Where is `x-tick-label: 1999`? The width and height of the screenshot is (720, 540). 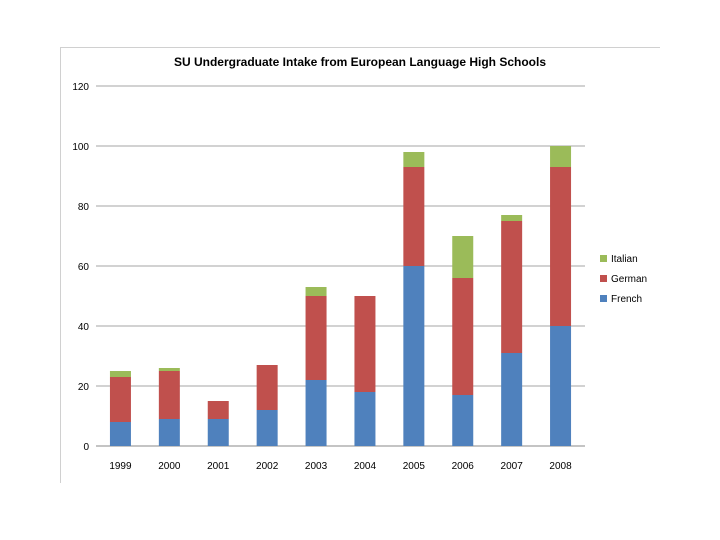
x-tick-label: 1999 is located at coordinates (120, 466).